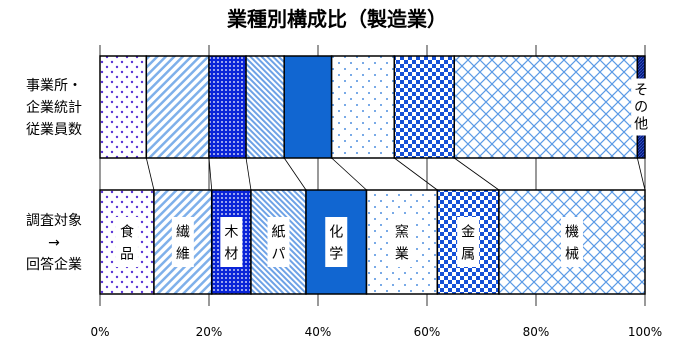 The width and height of the screenshot is (675, 342). I want to click on row-label-line: 従業員数, so click(54, 130).